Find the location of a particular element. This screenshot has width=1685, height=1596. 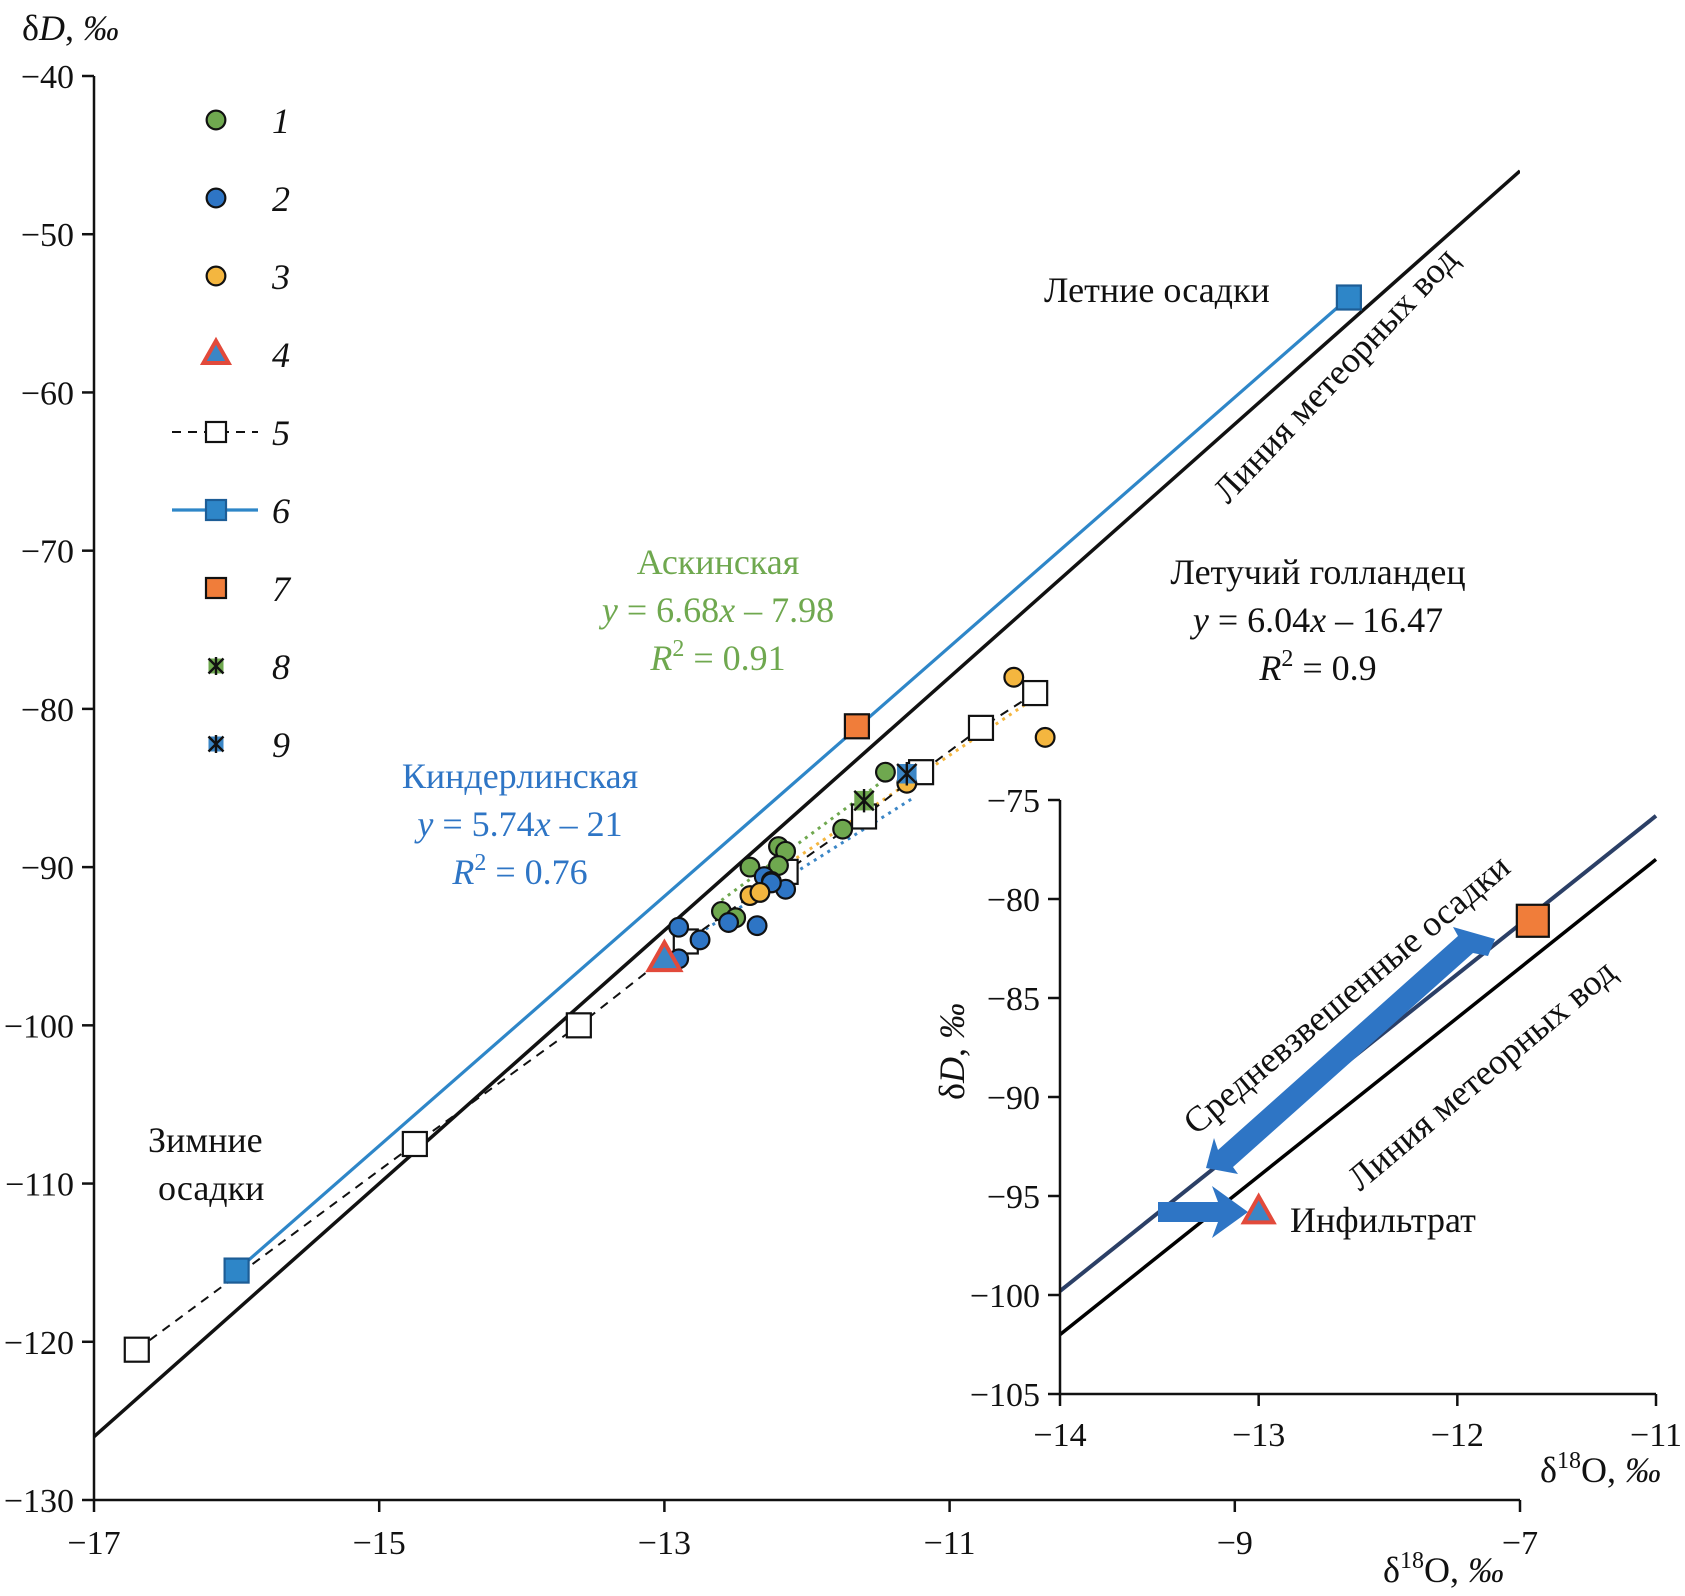

y-tick-label: −110 is located at coordinates (39, 1185).